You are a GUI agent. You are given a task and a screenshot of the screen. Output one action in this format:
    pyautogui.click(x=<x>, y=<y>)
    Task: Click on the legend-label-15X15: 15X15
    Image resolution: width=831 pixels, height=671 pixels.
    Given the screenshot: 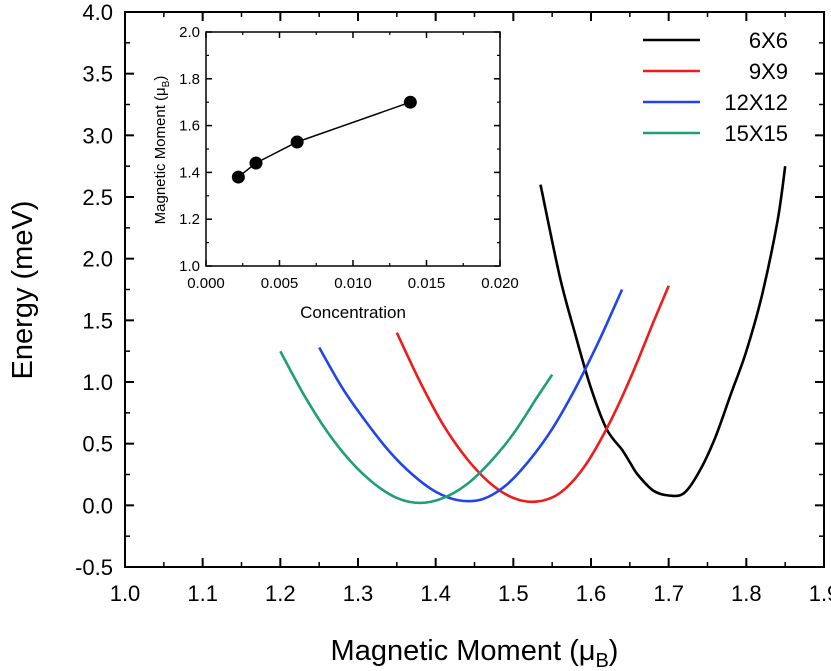 What is the action you would take?
    pyautogui.click(x=756, y=133)
    